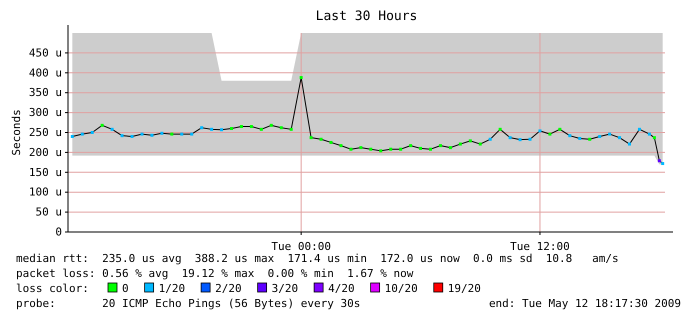  What do you see at coordinates (172, 288) in the screenshot?
I see `legend-label: 1/20` at bounding box center [172, 288].